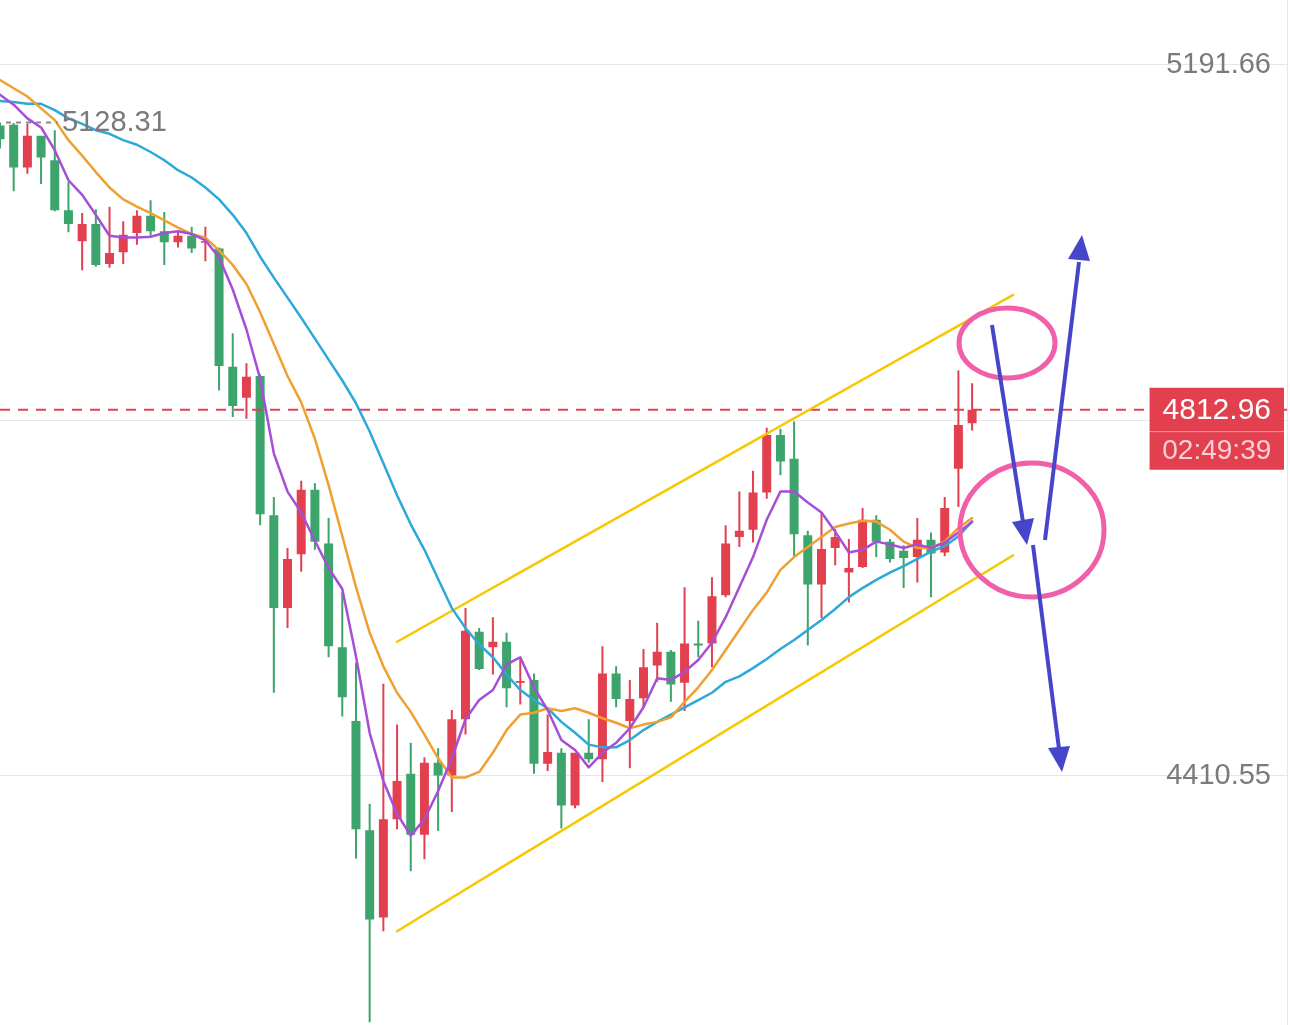 The image size is (1290, 1025). Describe the element at coordinates (739, 519) in the screenshot. I see `candlestick` at that location.